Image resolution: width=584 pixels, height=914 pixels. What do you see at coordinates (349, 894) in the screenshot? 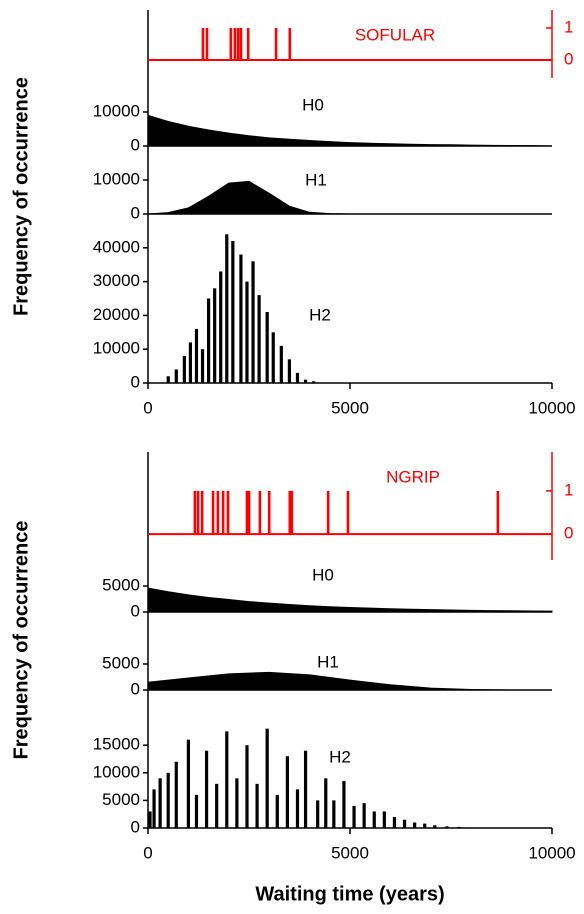
I see `x-axis-label: Waiting time (years)` at bounding box center [349, 894].